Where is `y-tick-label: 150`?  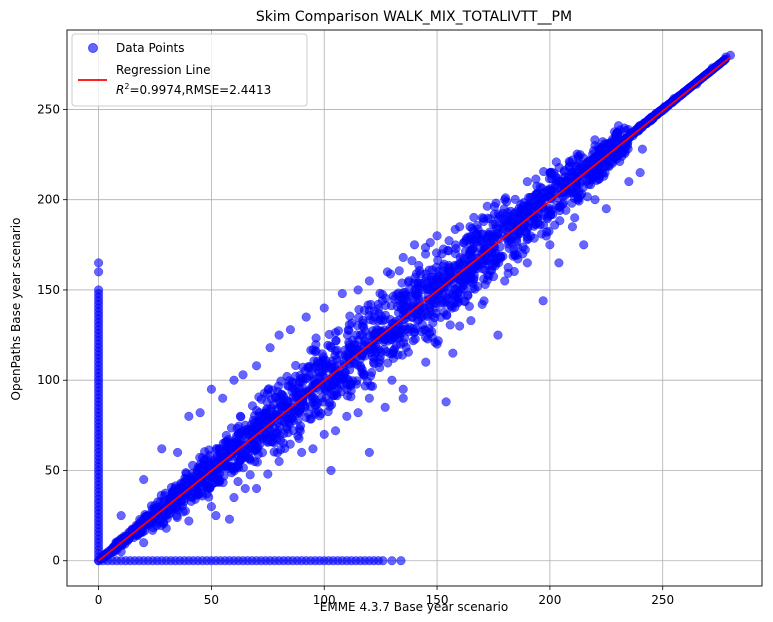 y-tick-label: 150 is located at coordinates (48, 290).